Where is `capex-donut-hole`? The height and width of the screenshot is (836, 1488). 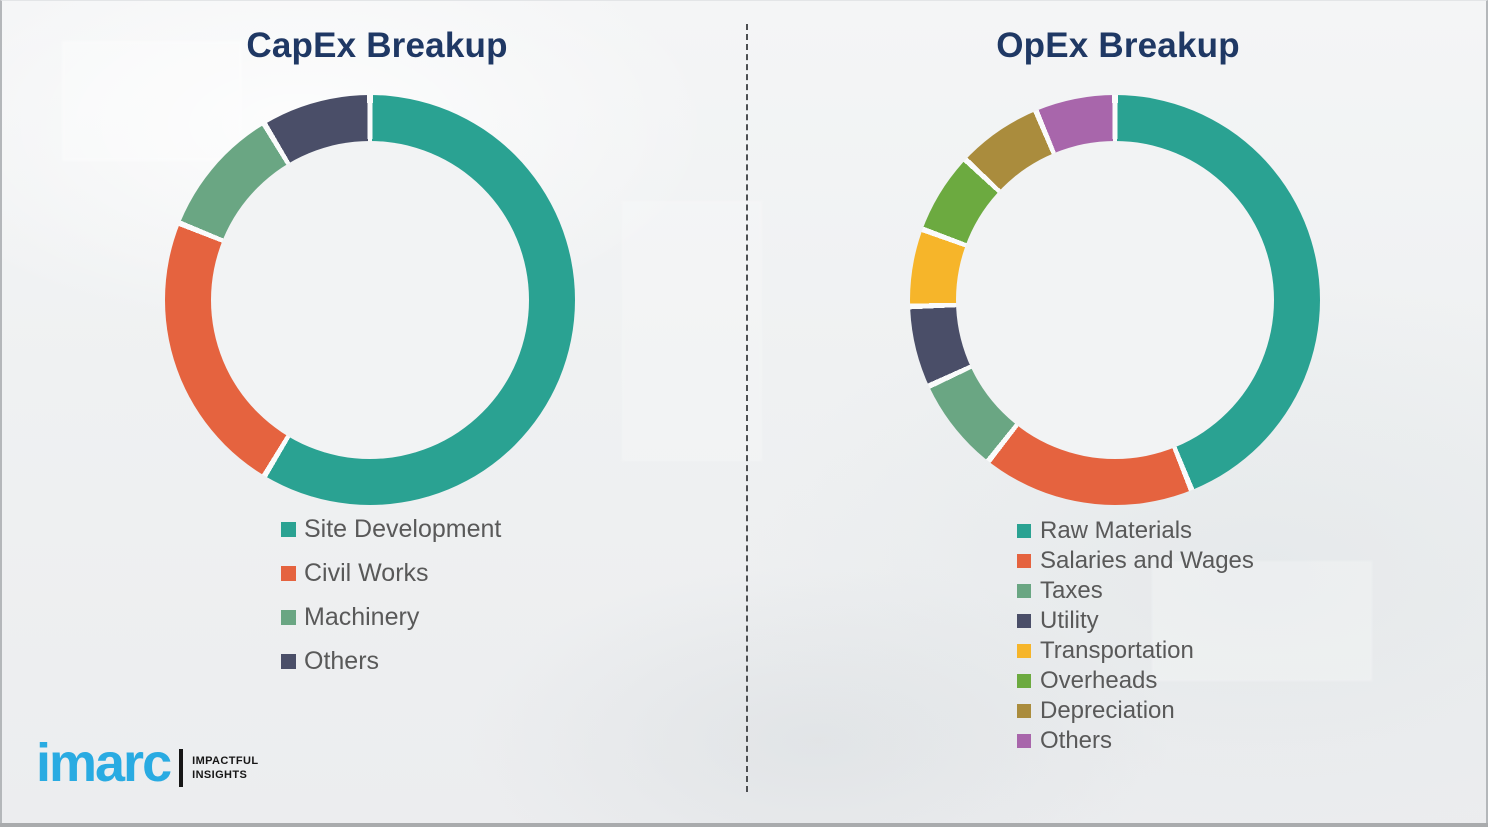 capex-donut-hole is located at coordinates (370, 300).